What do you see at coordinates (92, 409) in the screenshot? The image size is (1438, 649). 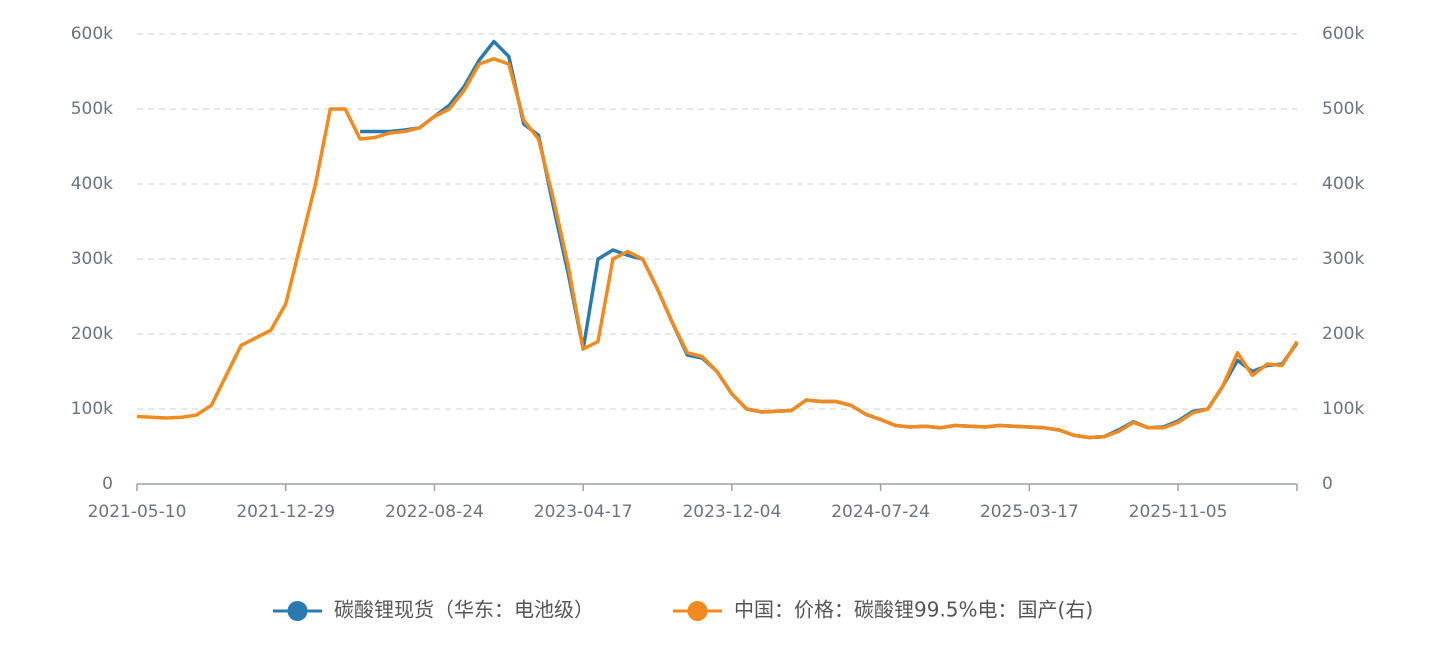 I see `y-tick-label: 100k` at bounding box center [92, 409].